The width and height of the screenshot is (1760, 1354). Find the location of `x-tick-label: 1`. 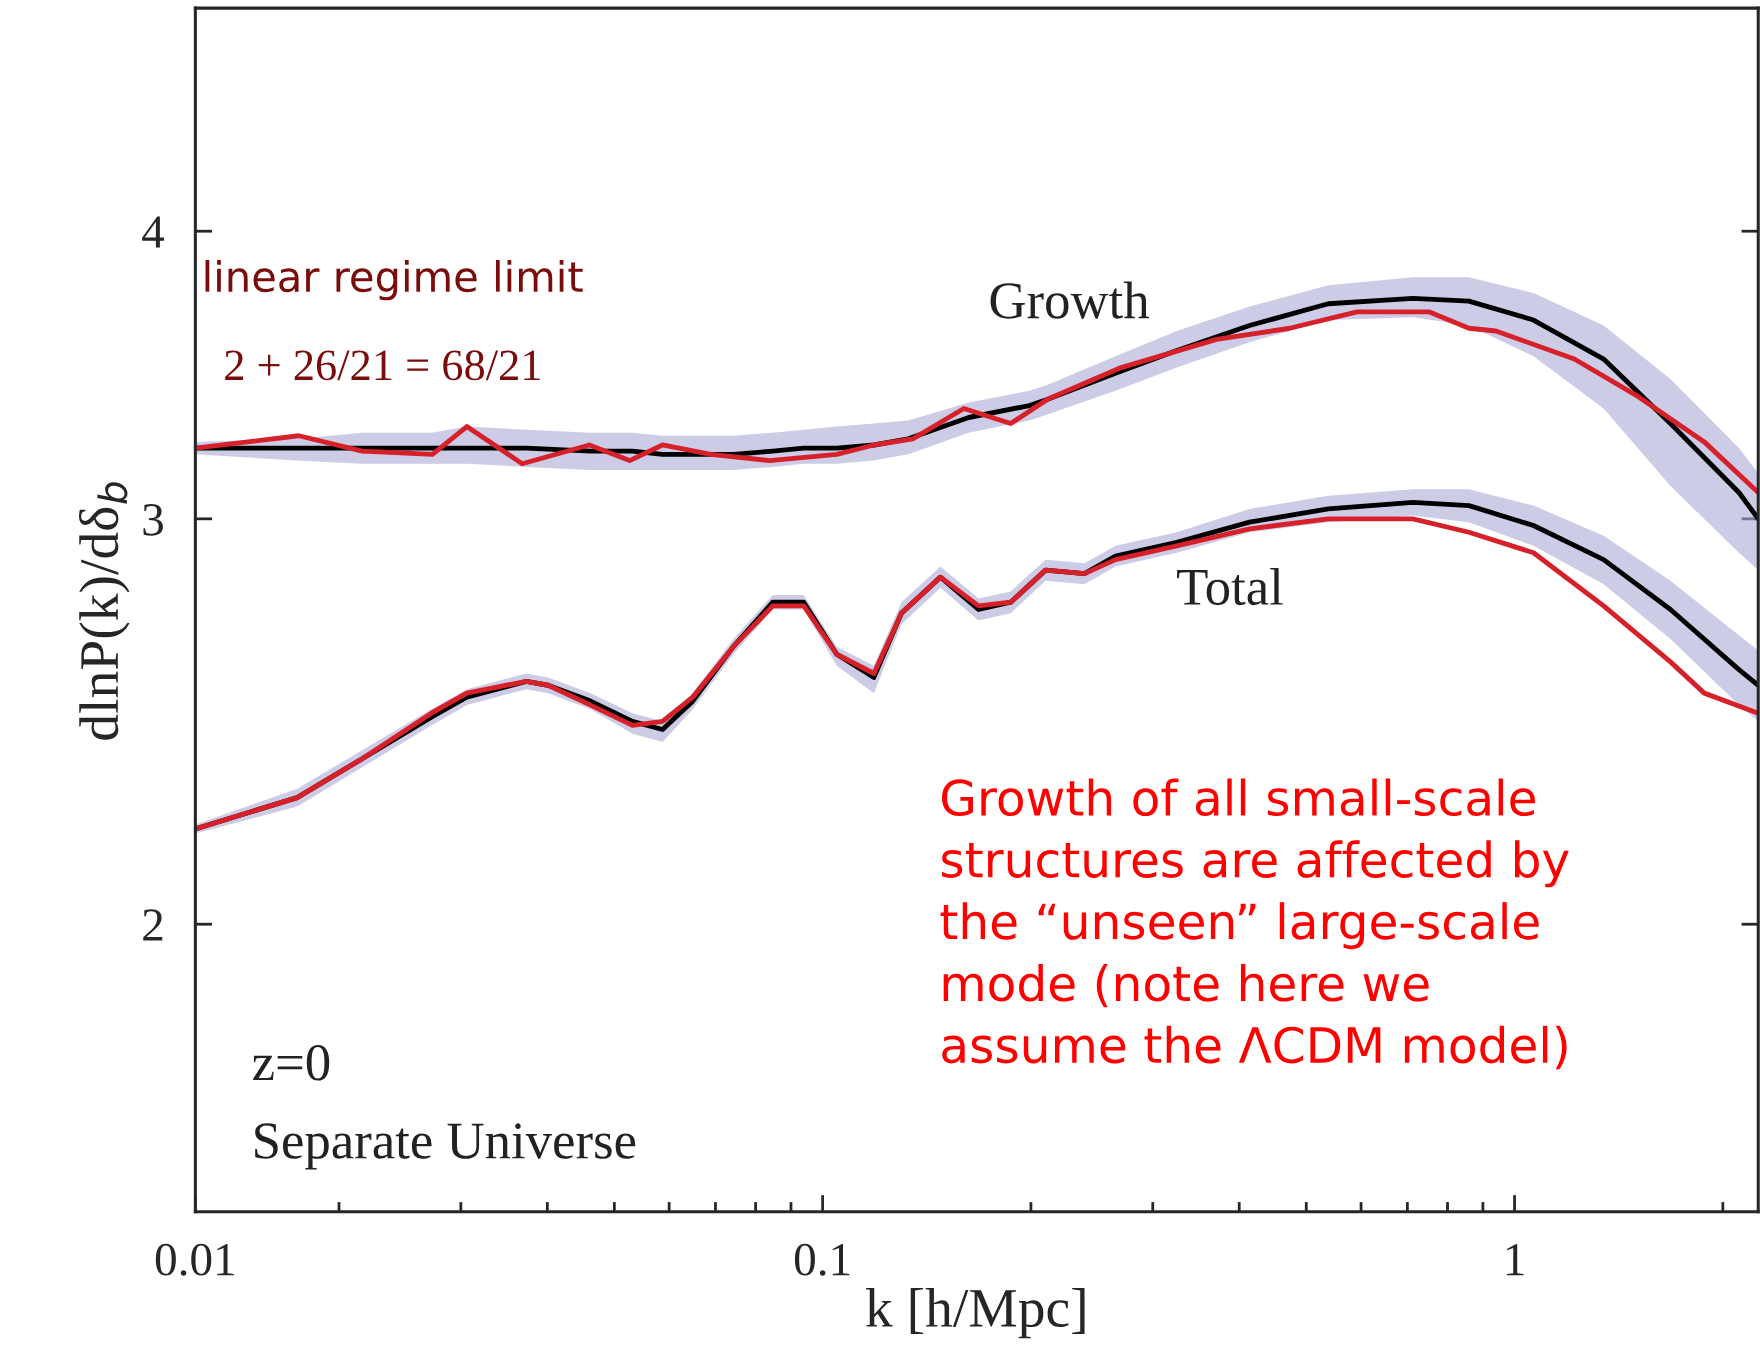

x-tick-label: 1 is located at coordinates (1515, 1259).